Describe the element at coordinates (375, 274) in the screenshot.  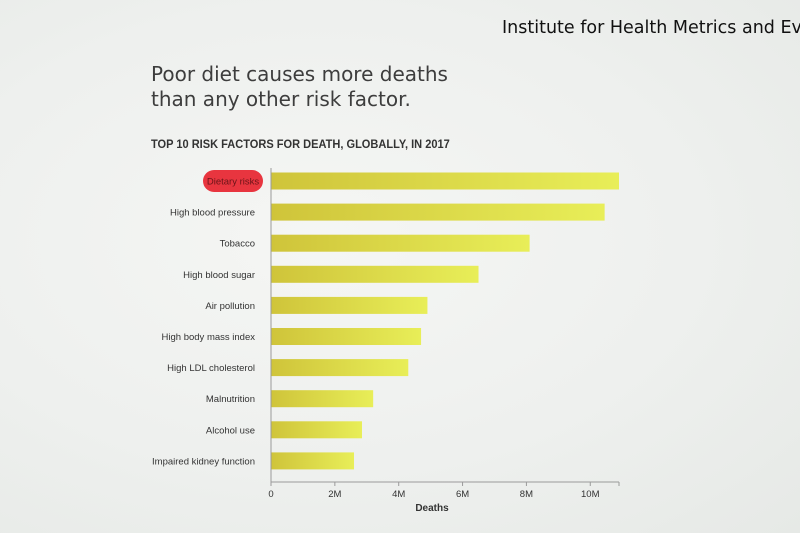
I see `bar-high-blood-sugar` at that location.